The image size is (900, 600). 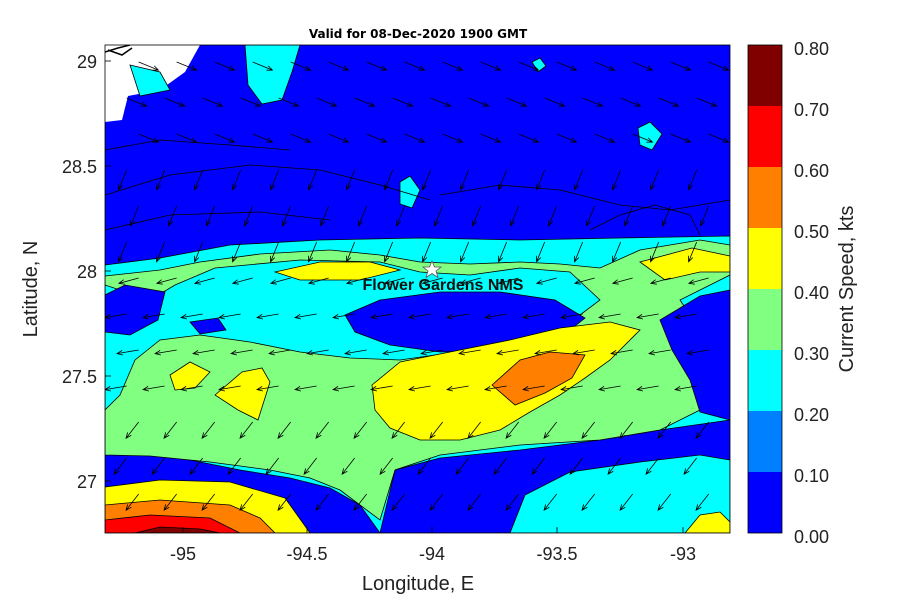 I want to click on speed-band-0.00-0.10-east, so click(x=694, y=355).